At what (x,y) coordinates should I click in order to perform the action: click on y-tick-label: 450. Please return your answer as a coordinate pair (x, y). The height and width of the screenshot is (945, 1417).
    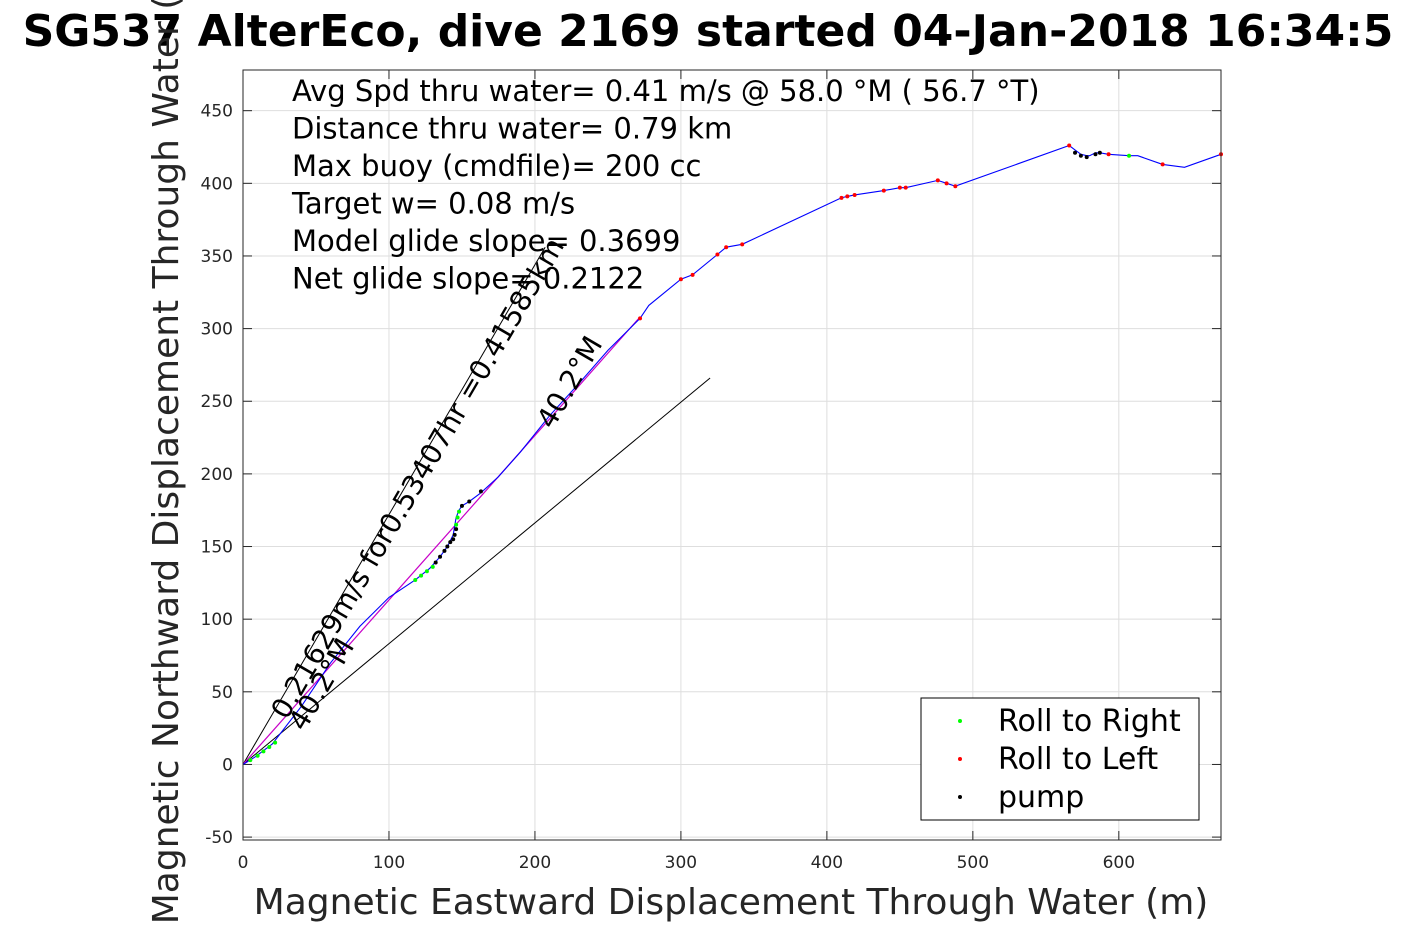
    Looking at the image, I should click on (217, 112).